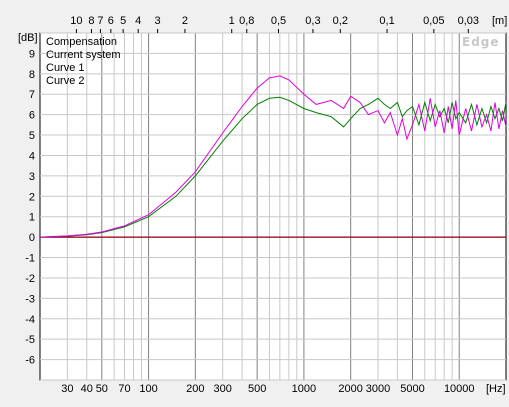 The image size is (509, 407). I want to click on top-tick-label: 0,8, so click(246, 21).